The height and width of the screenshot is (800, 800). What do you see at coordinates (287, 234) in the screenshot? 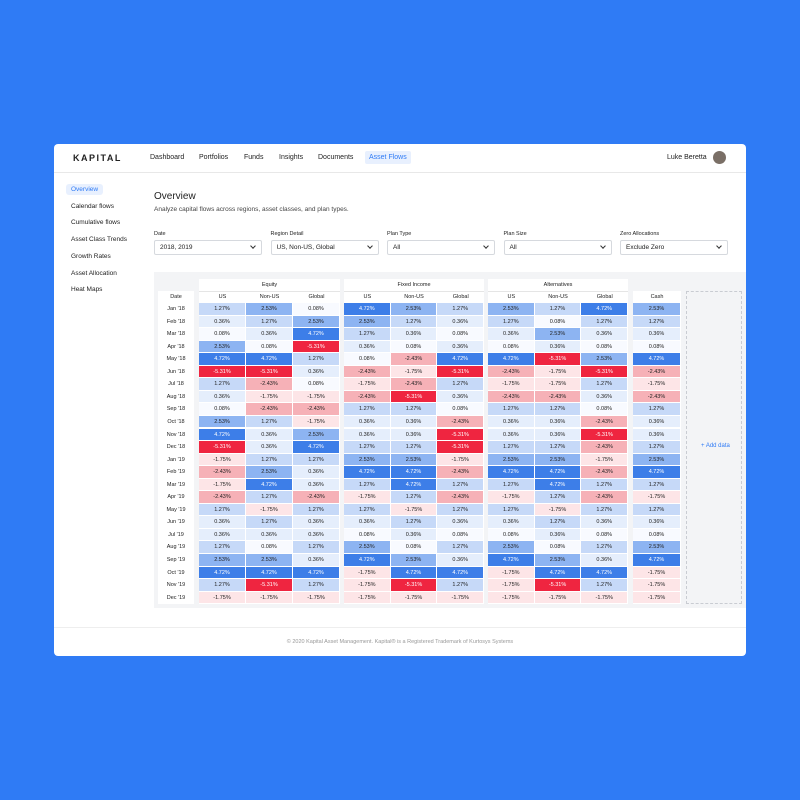
I see `filter-label: Region Detail` at bounding box center [287, 234].